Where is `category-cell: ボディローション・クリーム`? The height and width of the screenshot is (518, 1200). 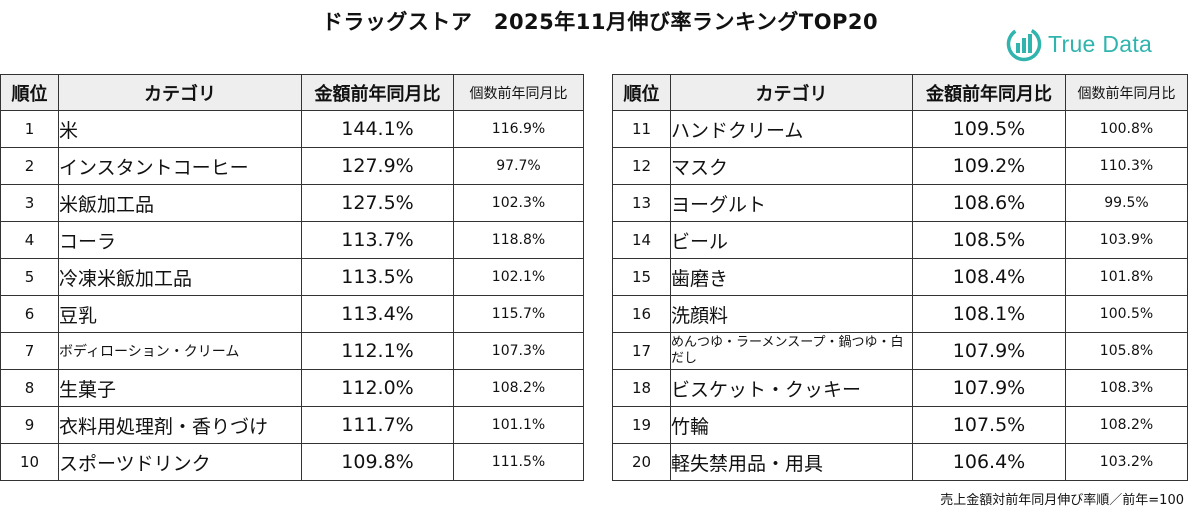
category-cell: ボディローション・クリーム is located at coordinates (180, 351).